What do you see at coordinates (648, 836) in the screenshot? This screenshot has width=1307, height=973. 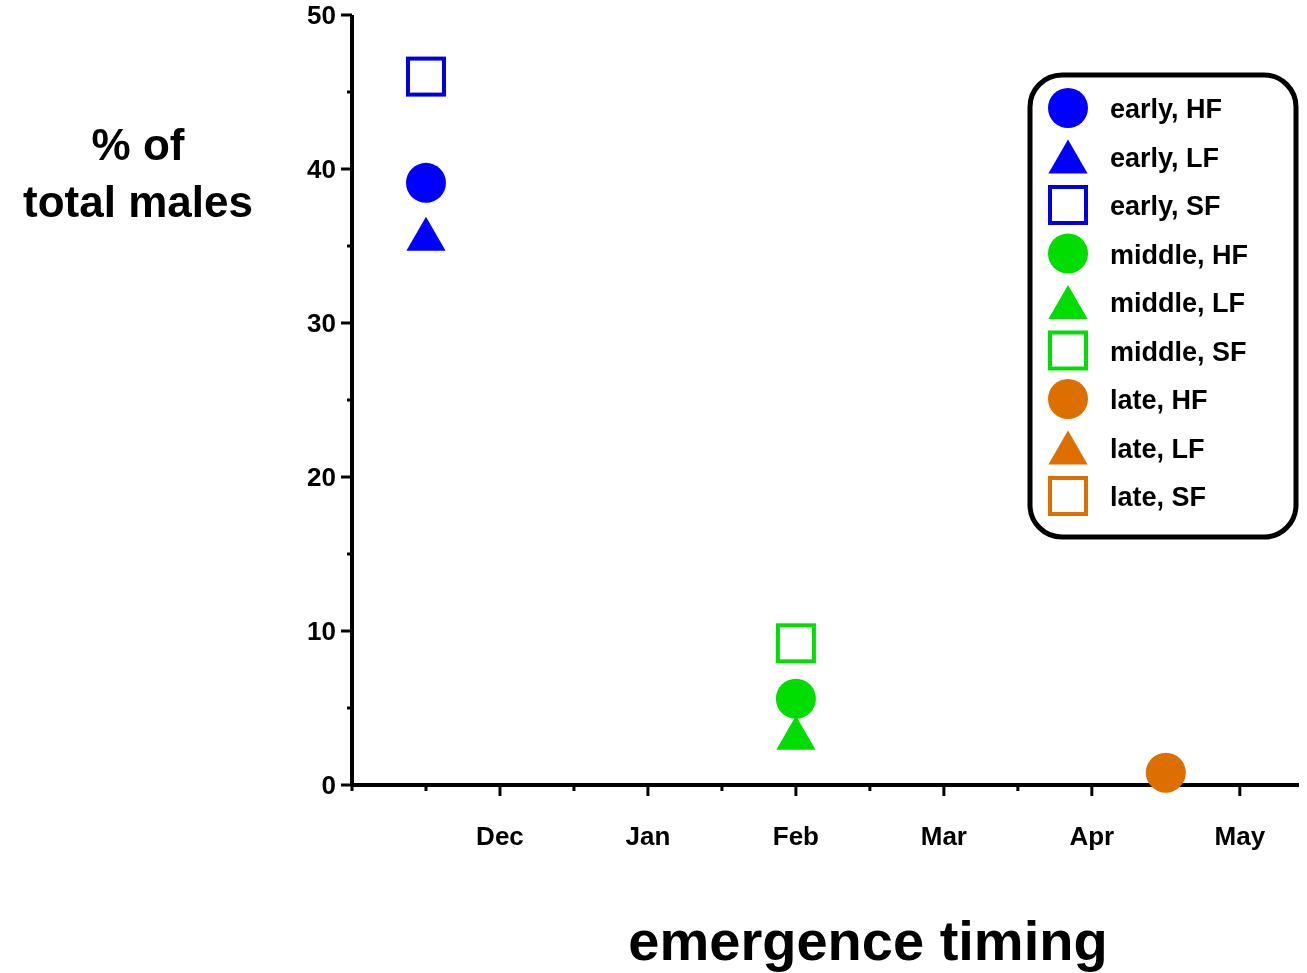 I see `x-tick-label: Jan` at bounding box center [648, 836].